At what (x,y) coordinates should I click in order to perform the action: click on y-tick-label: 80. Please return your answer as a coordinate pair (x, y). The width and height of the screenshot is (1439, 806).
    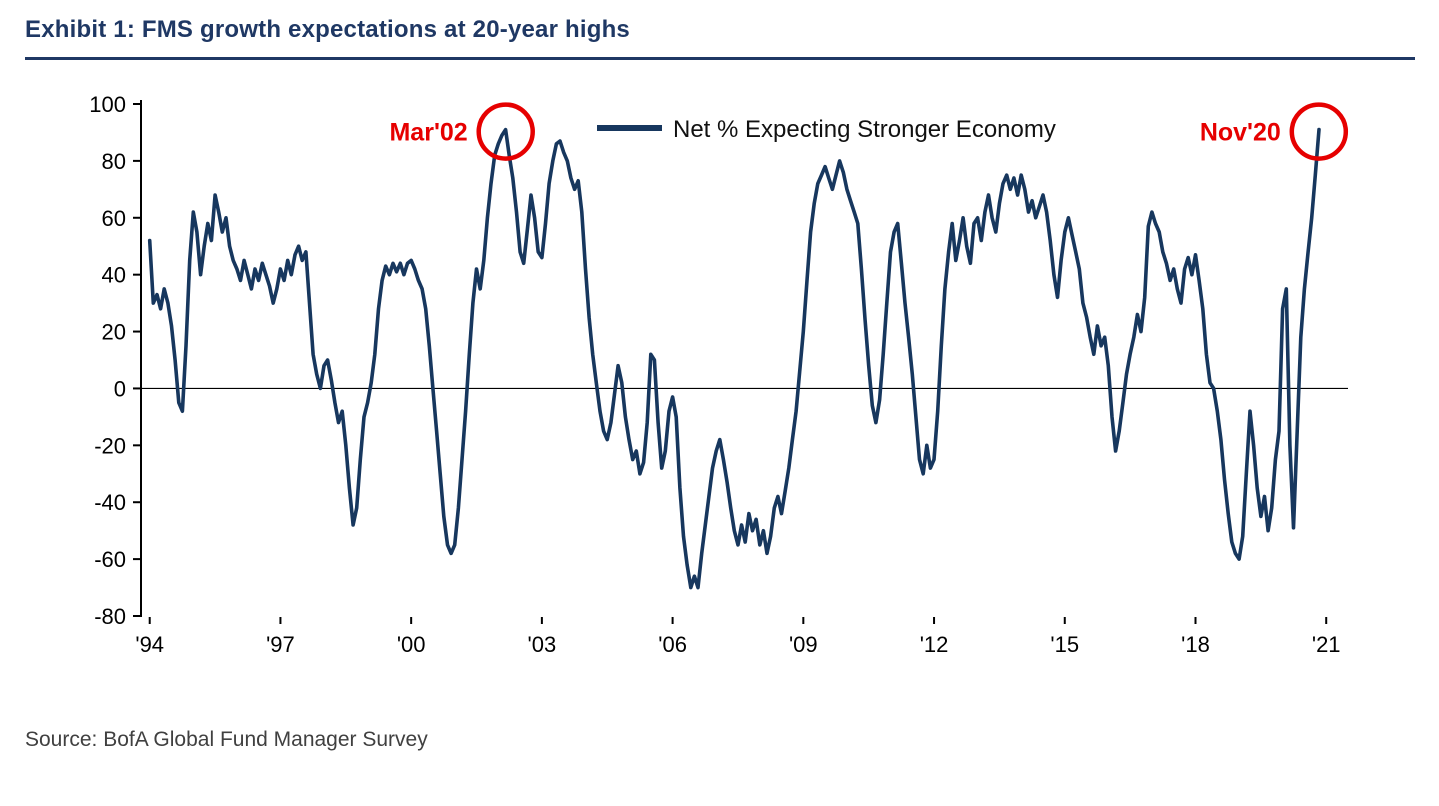
    Looking at the image, I should click on (114, 161).